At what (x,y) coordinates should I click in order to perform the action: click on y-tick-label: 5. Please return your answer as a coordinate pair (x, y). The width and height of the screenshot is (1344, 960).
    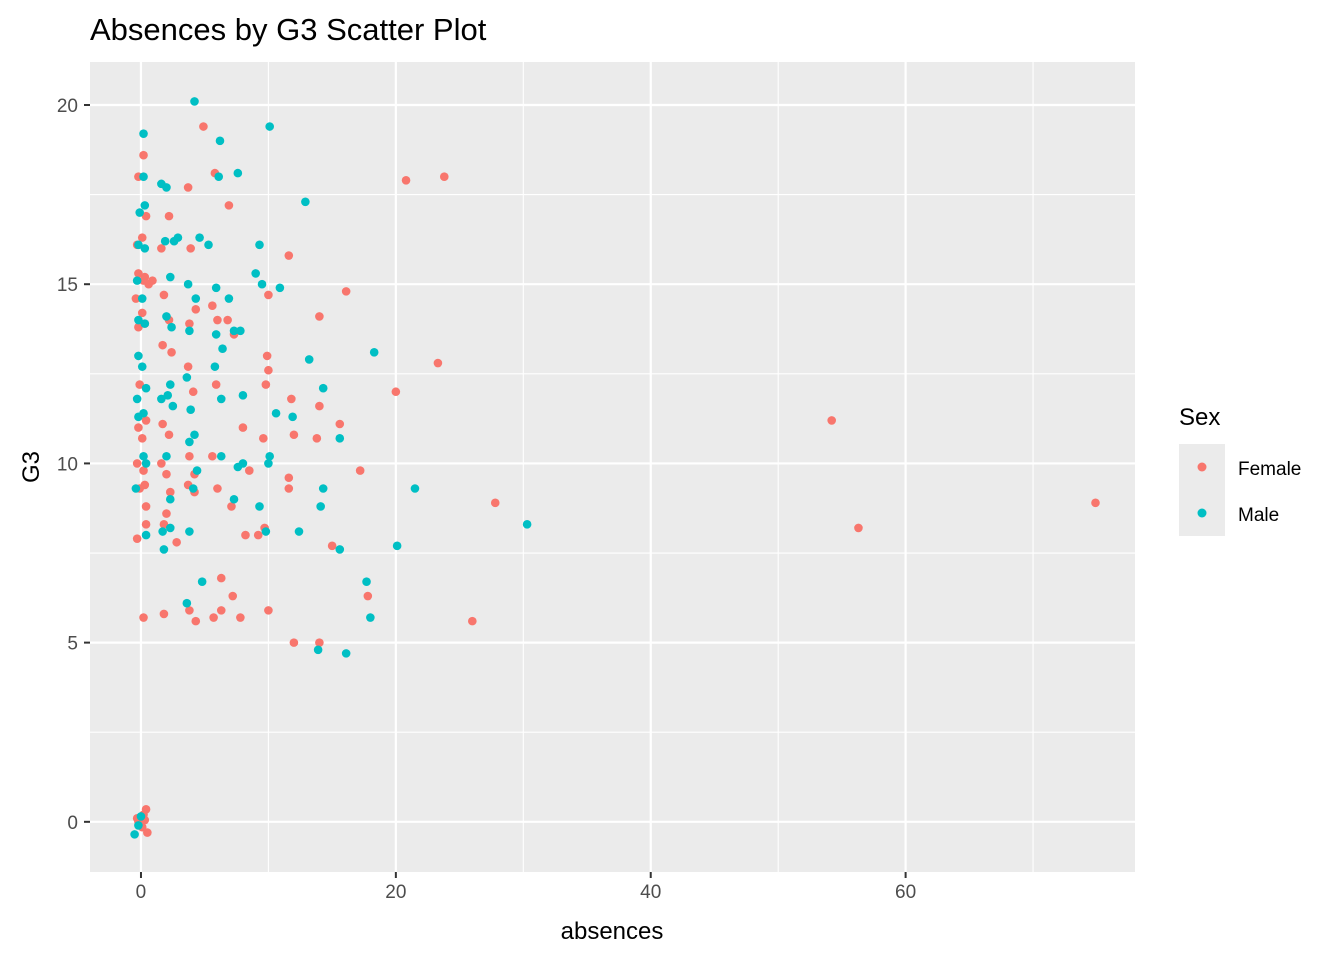
    Looking at the image, I should click on (72, 644).